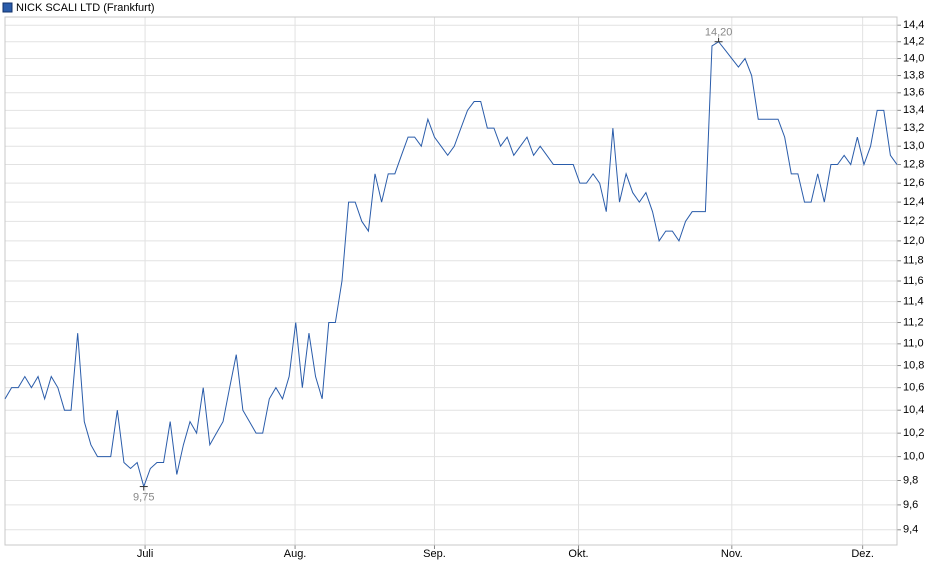  I want to click on y-tick-label: 9,8, so click(910, 480).